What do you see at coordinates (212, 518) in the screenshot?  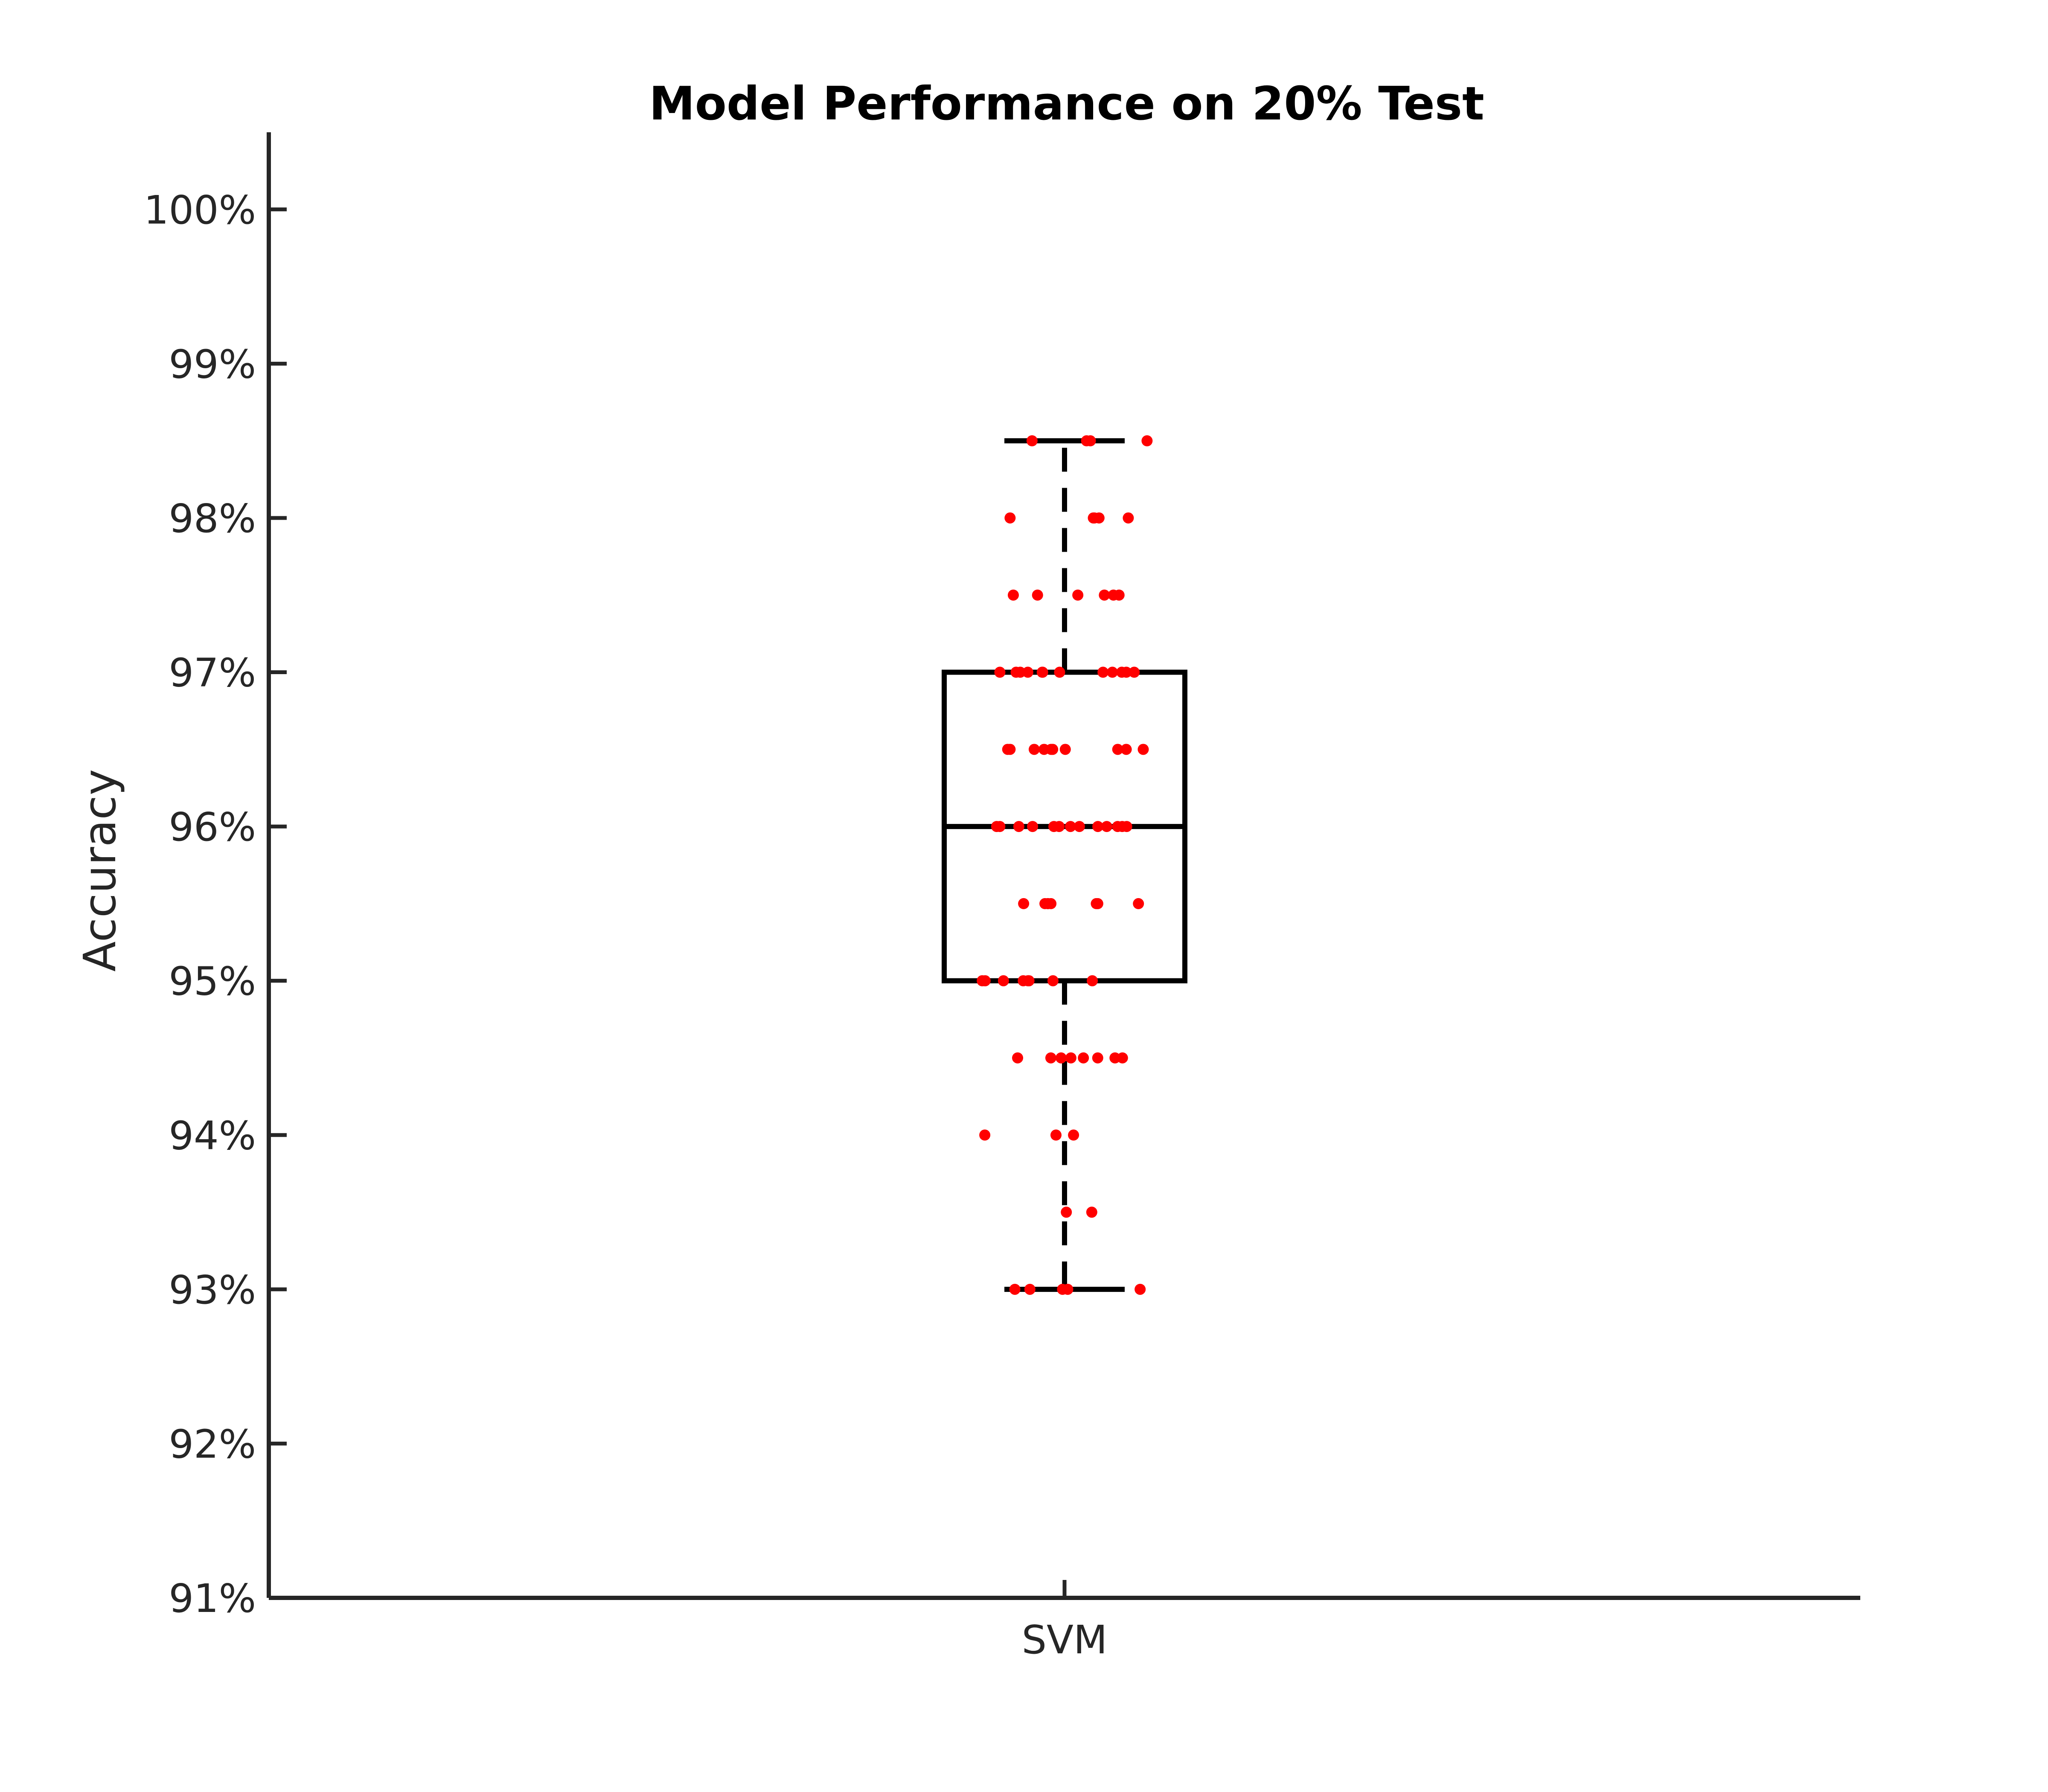 I see `y-tick-label: 98%` at bounding box center [212, 518].